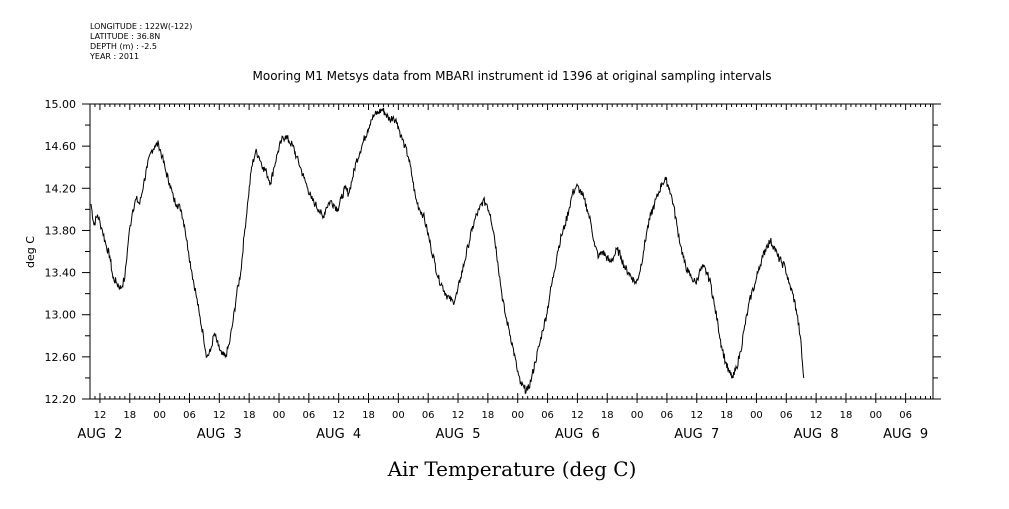 The image size is (1009, 509). Describe the element at coordinates (61, 357) in the screenshot. I see `y-tick-label: 12.60` at that location.